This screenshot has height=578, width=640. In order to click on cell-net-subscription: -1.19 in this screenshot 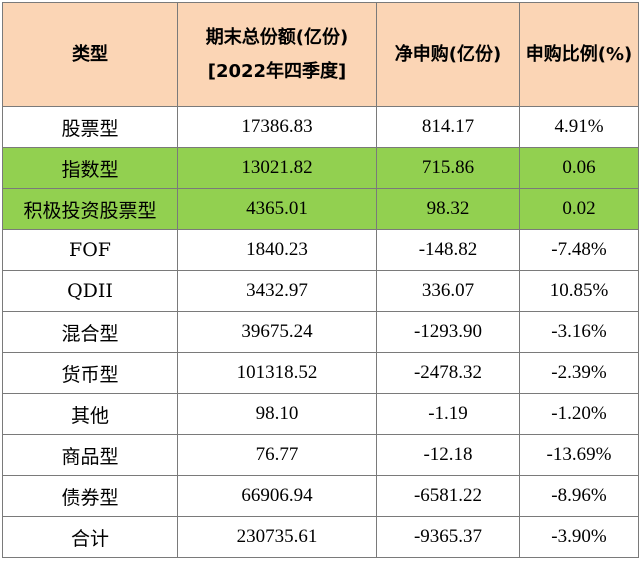, I will do `click(448, 414)`.